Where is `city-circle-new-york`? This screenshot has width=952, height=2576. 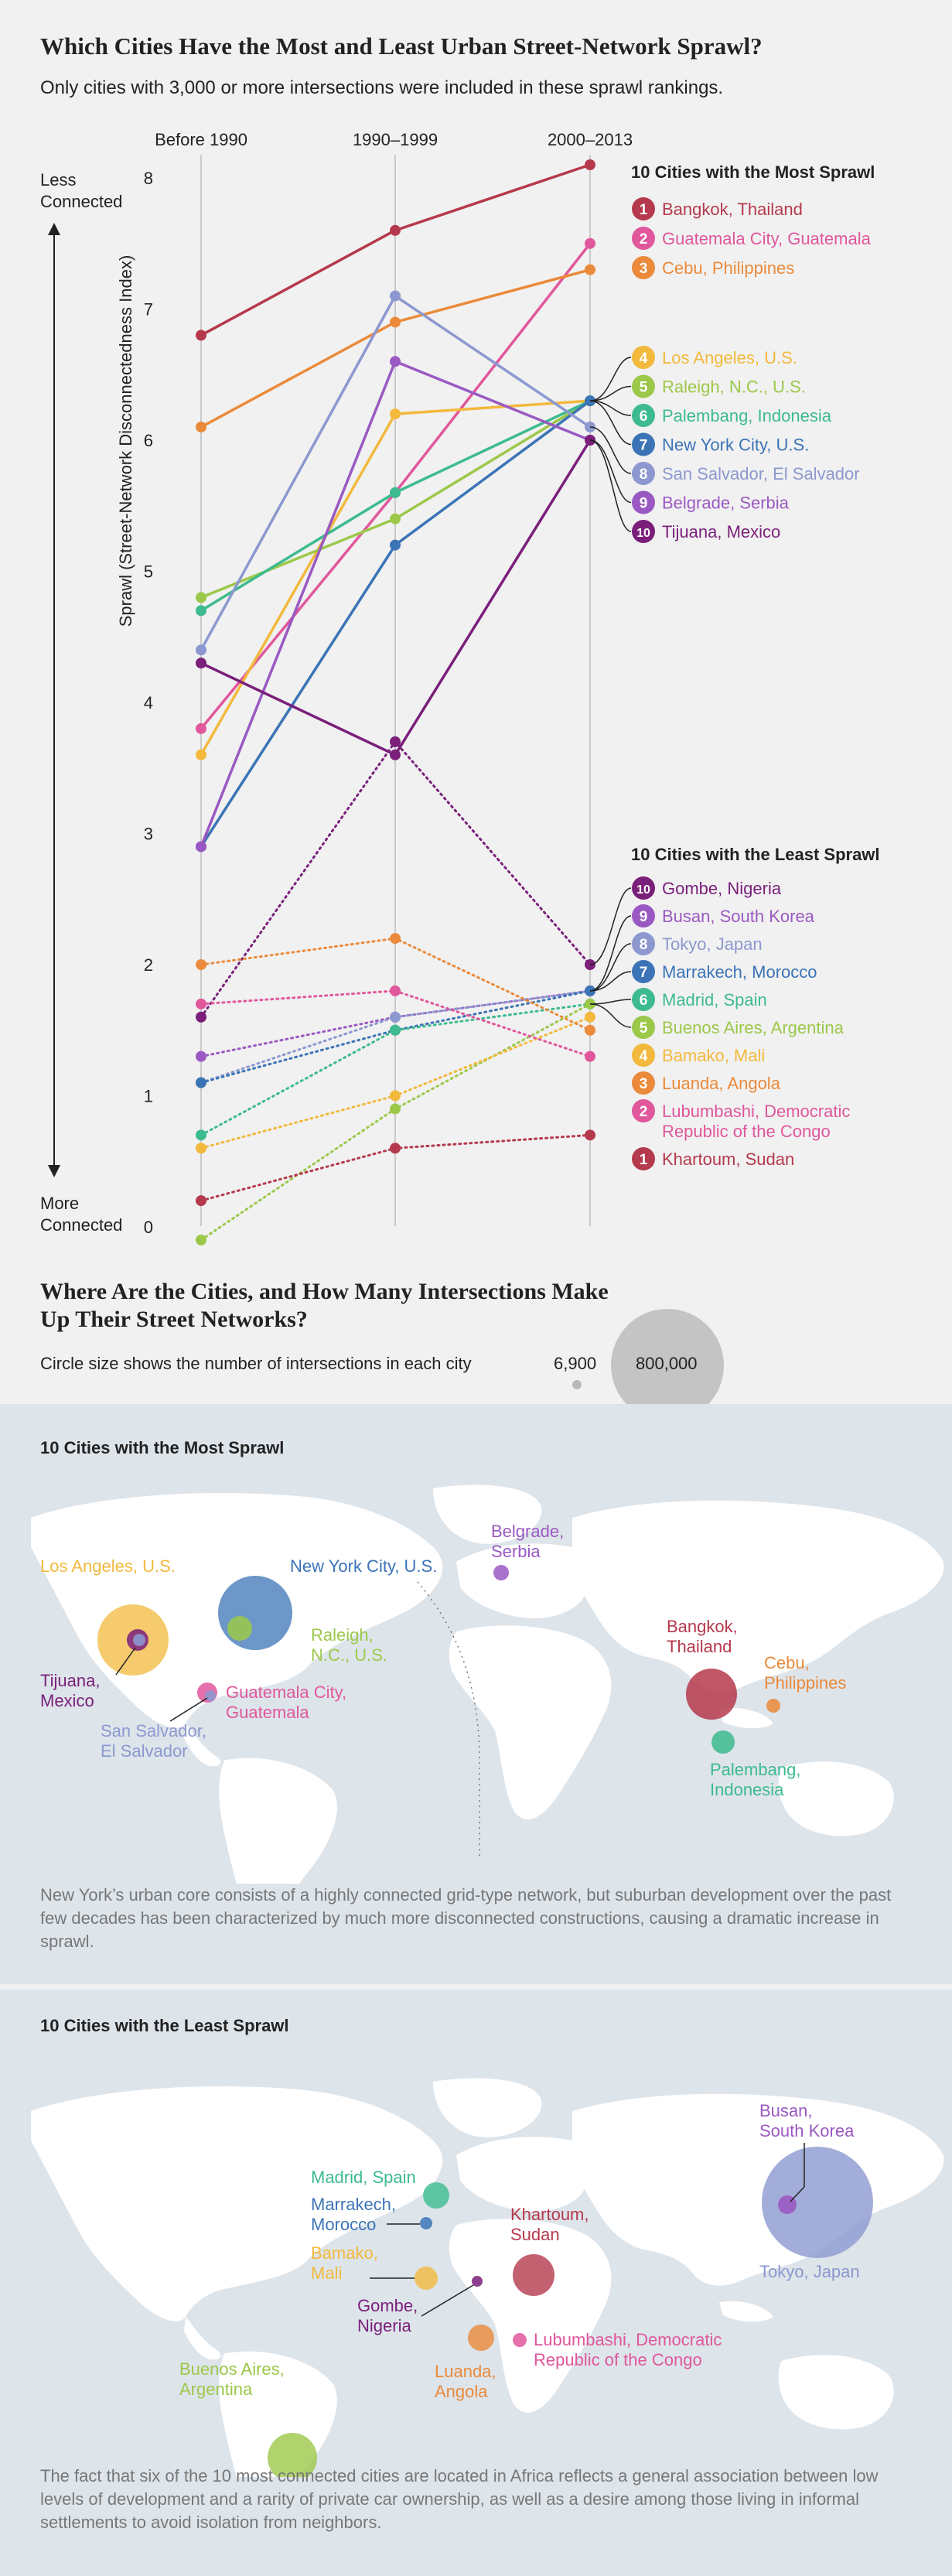 city-circle-new-york is located at coordinates (255, 1613).